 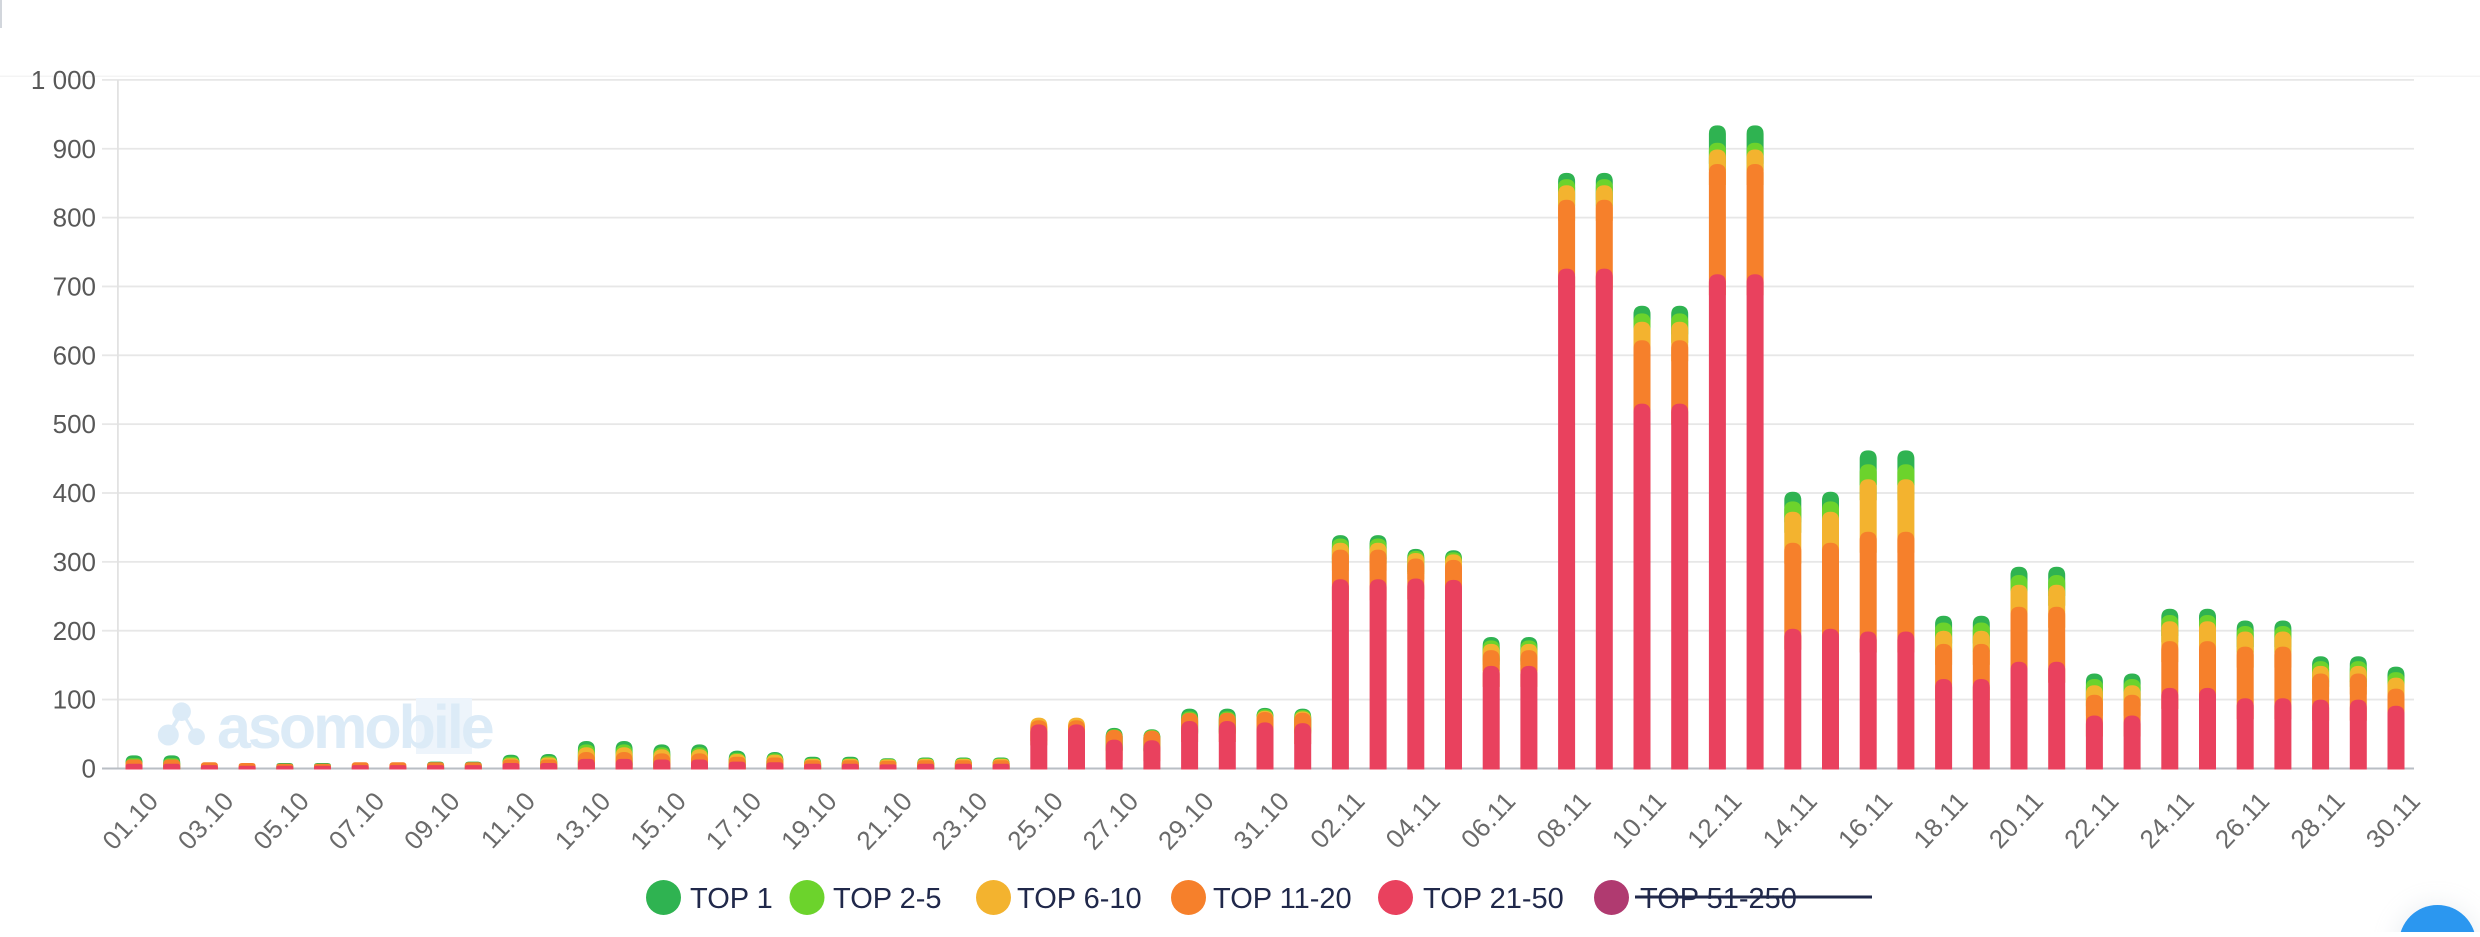 What do you see at coordinates (74, 149) in the screenshot?
I see `svg-text: 900` at bounding box center [74, 149].